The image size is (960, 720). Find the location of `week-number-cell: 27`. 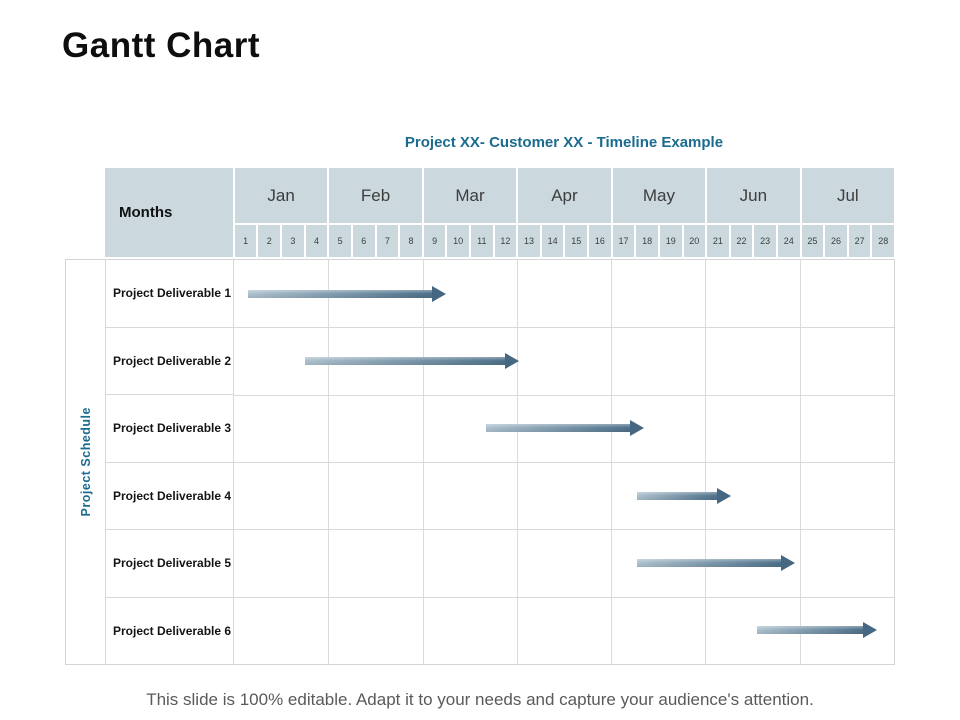

week-number-cell: 27 is located at coordinates (859, 241).